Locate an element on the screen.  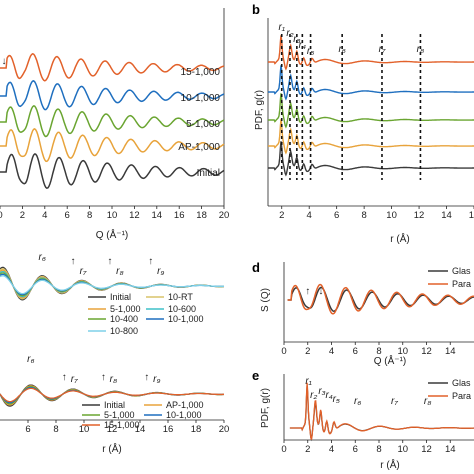
panel-e-peak-label: r₁ is located at coordinates (308, 381).